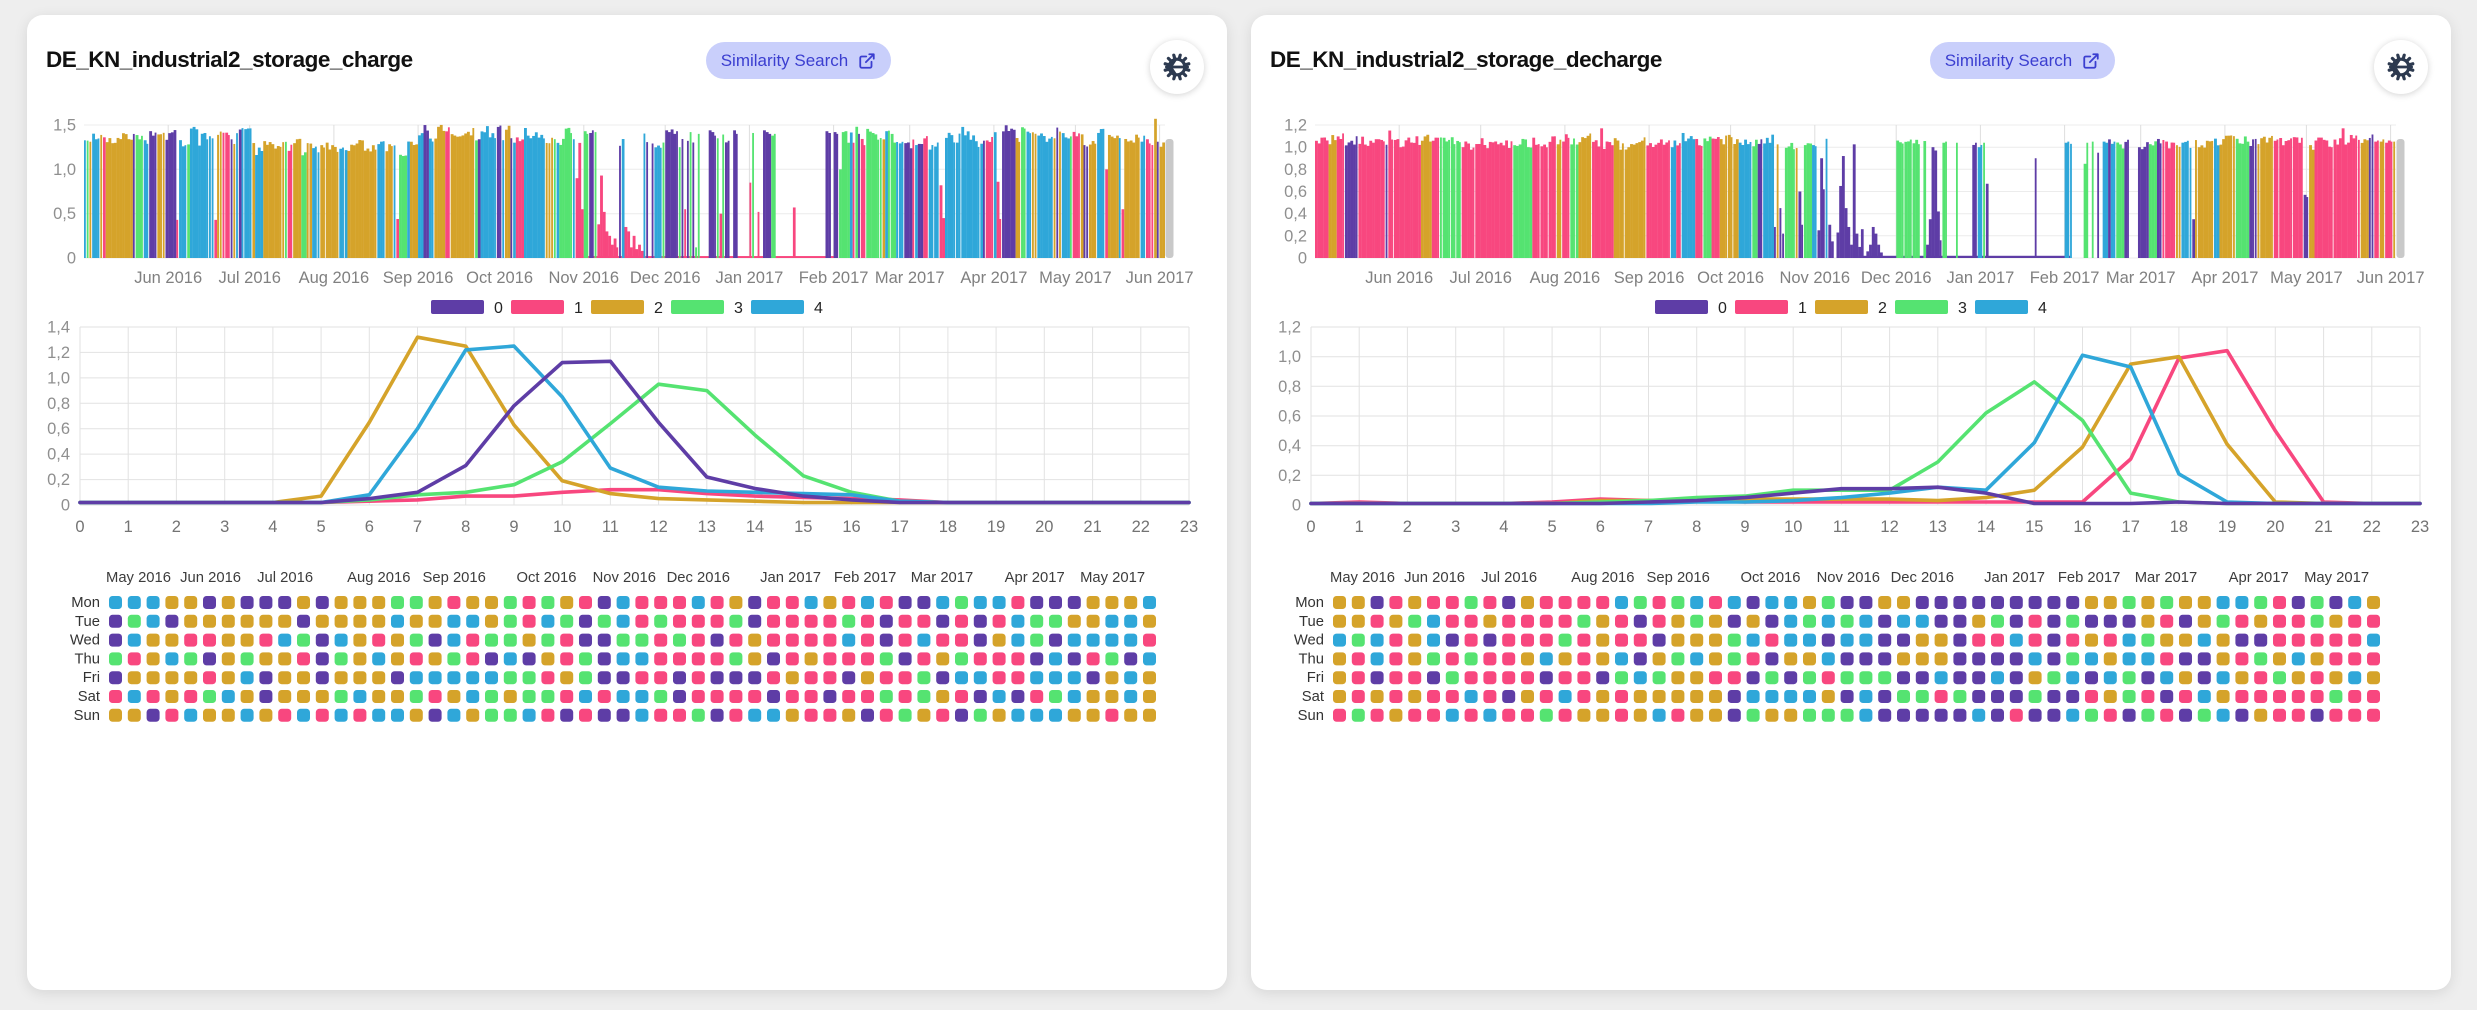  I want to click on svg-text: 7, so click(1648, 527).